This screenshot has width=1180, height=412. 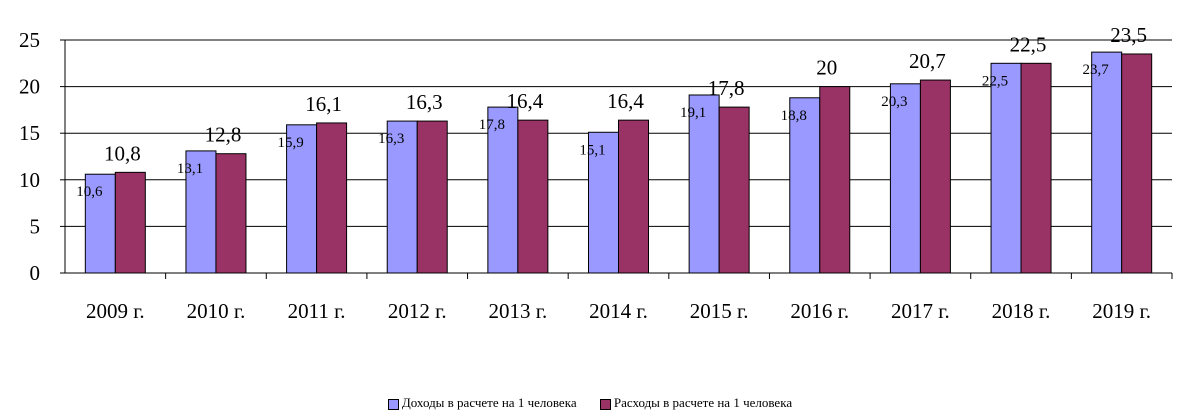 What do you see at coordinates (894, 102) in the screenshot?
I see `data-label-income: 20,3` at bounding box center [894, 102].